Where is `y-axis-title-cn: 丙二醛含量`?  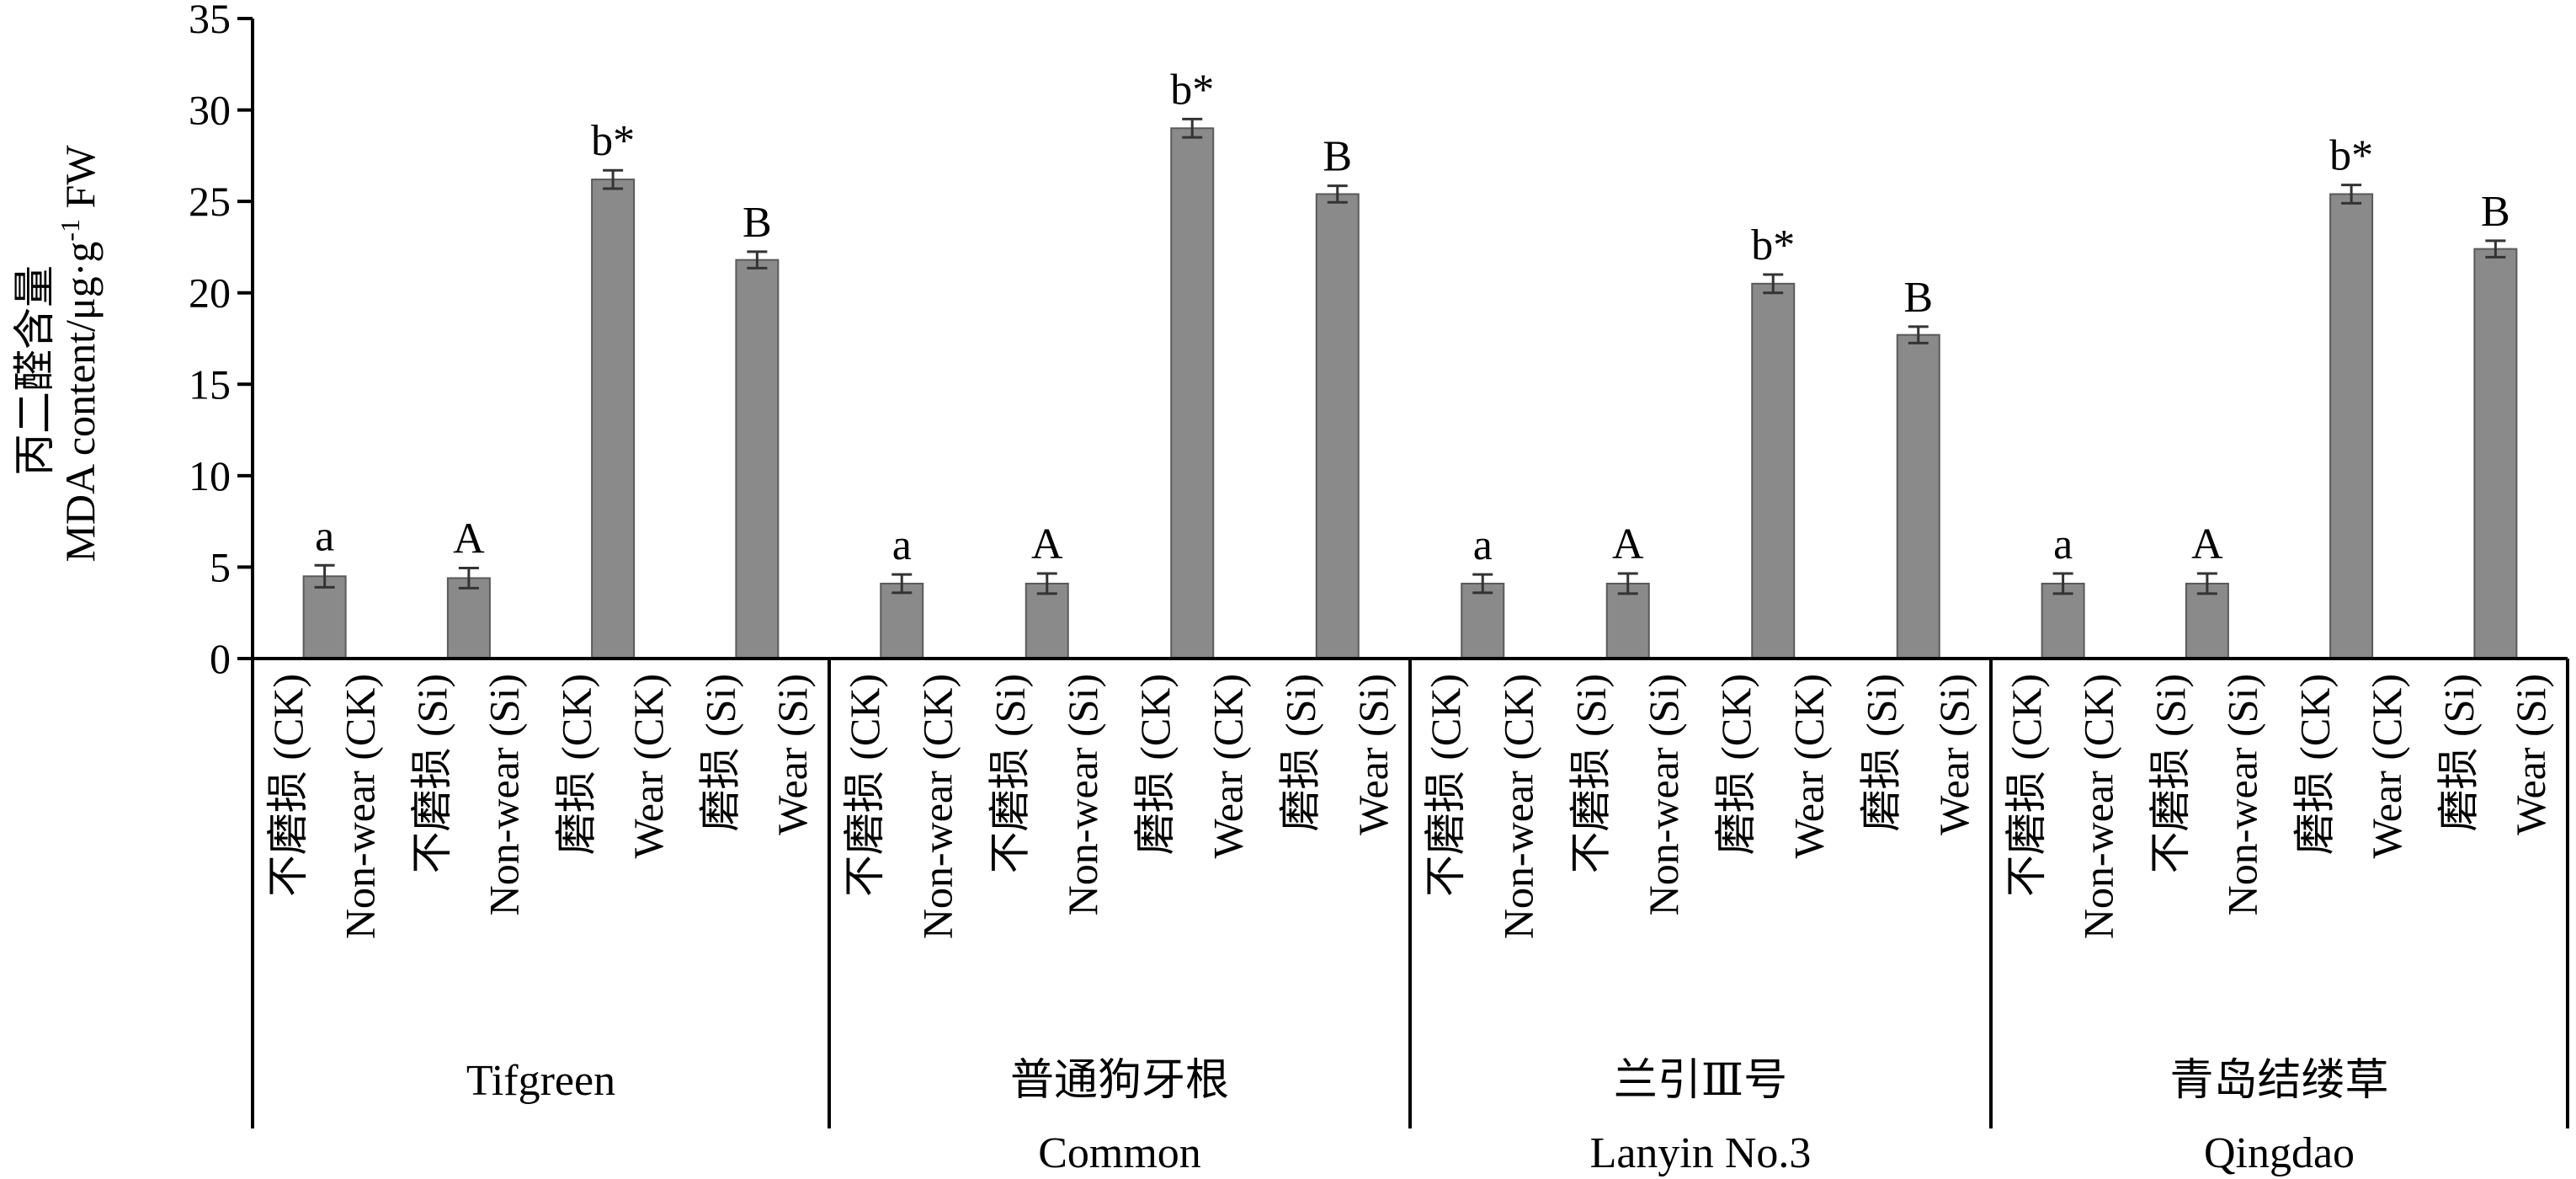 y-axis-title-cn: 丙二醛含量 is located at coordinates (35, 370).